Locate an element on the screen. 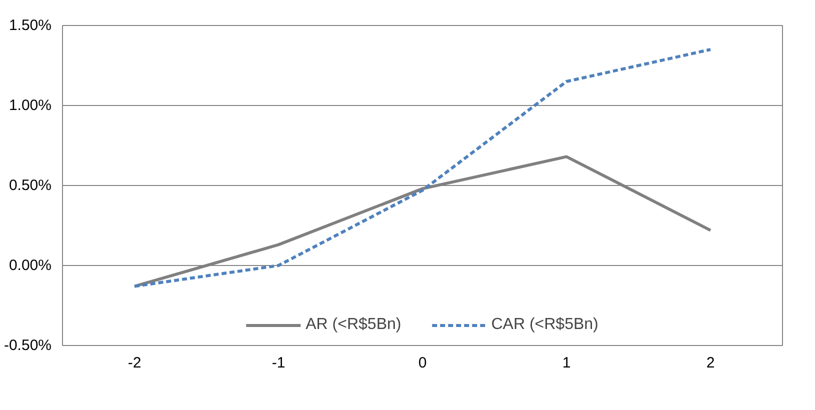  x-tick-label: -1 is located at coordinates (279, 363).